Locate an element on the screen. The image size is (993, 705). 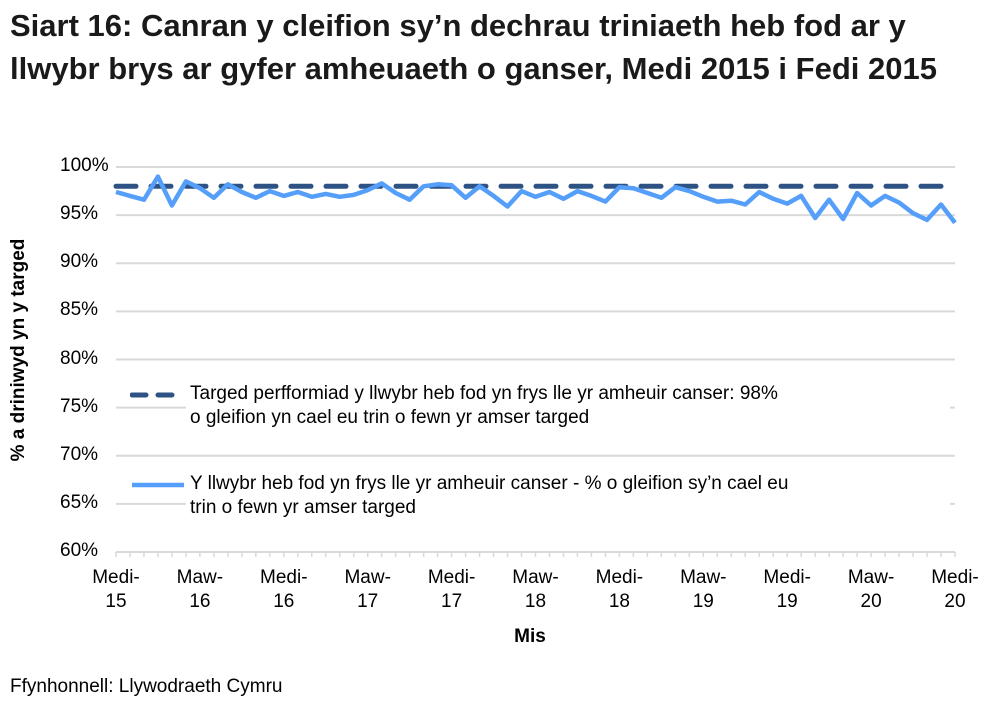
x-tick-label: Medi- 15 is located at coordinates (116, 589).